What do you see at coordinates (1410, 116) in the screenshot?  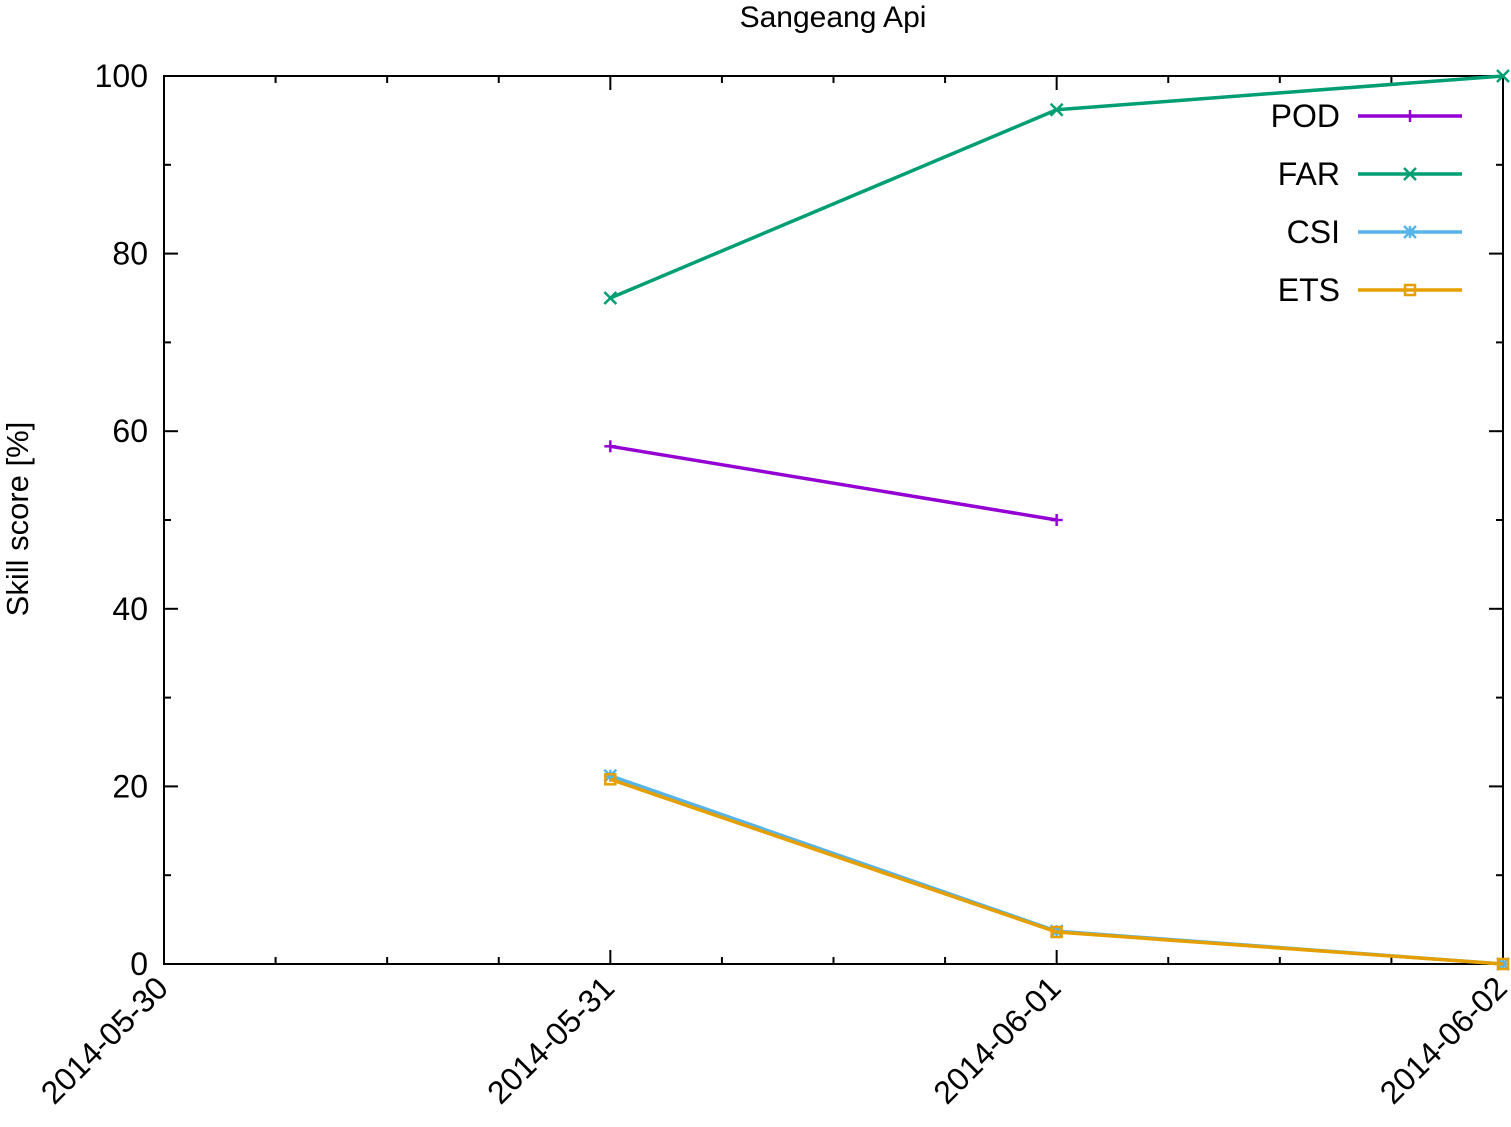 I see `legend-marker-pod` at bounding box center [1410, 116].